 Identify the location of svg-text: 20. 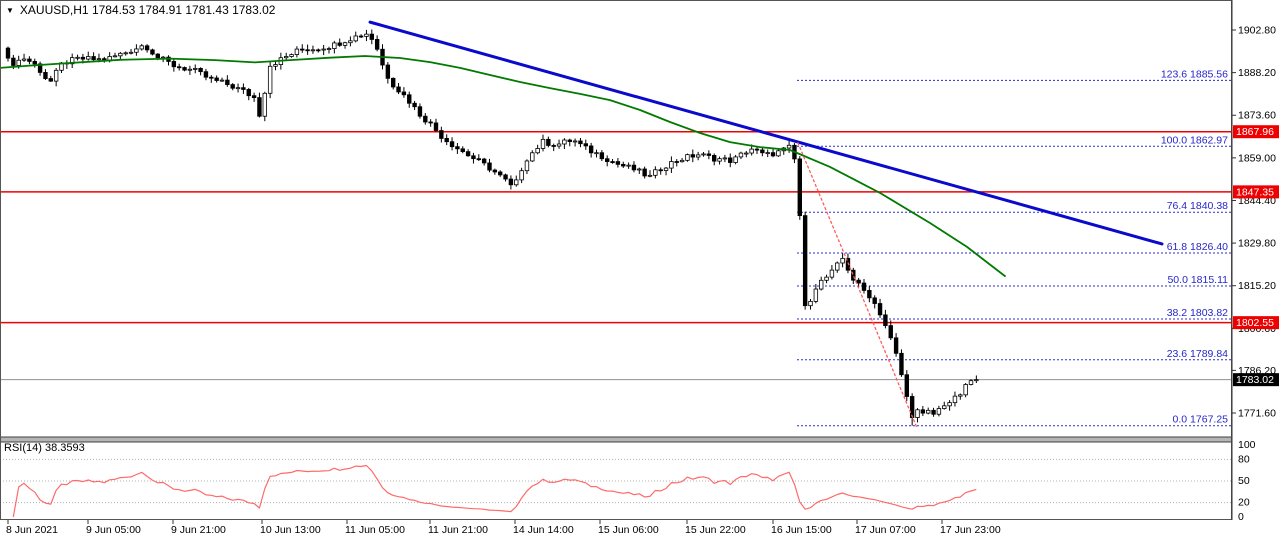
(1244, 503).